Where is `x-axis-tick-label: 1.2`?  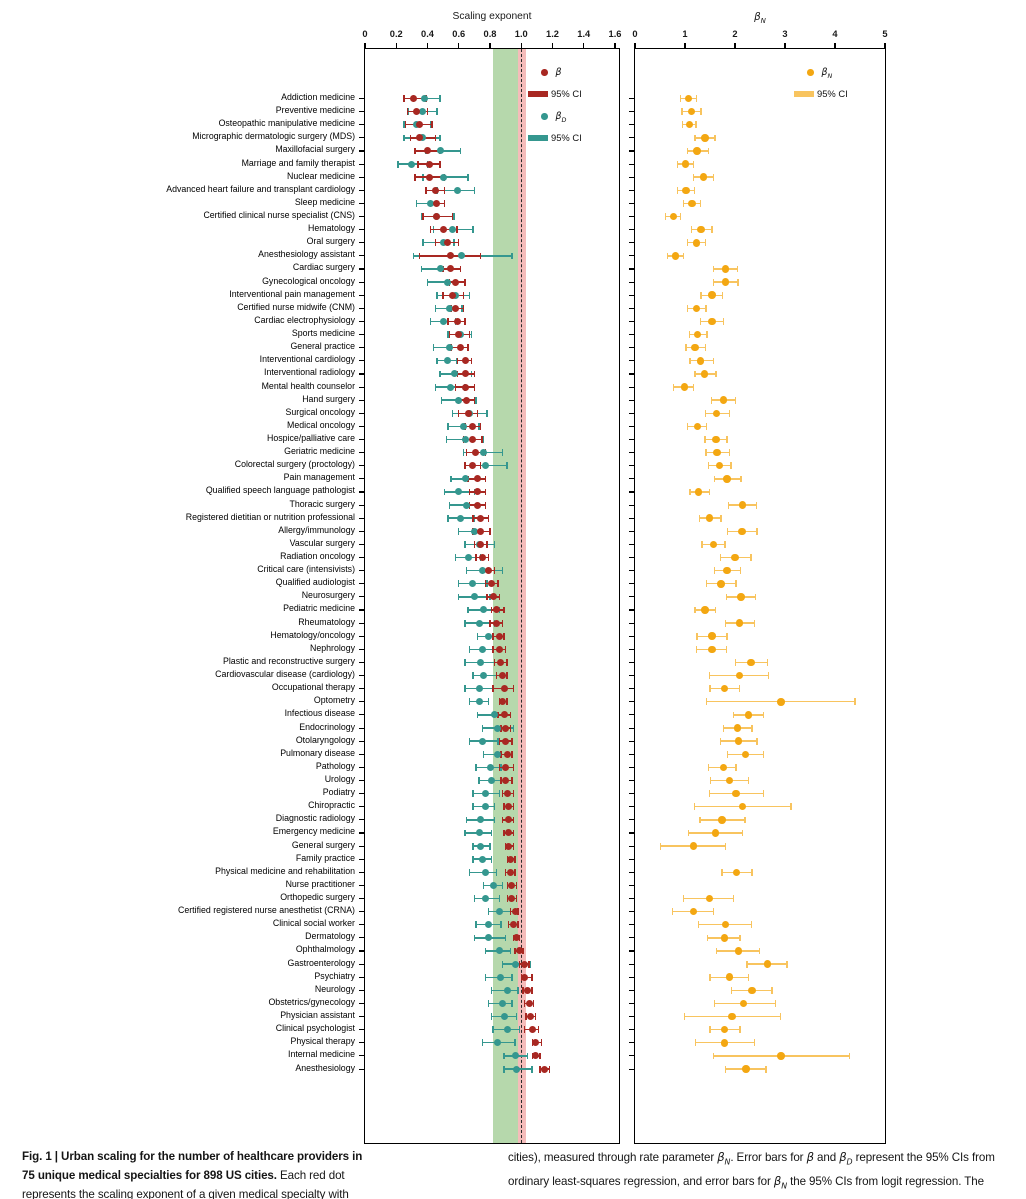
x-axis-tick-label: 1.2 is located at coordinates (552, 34).